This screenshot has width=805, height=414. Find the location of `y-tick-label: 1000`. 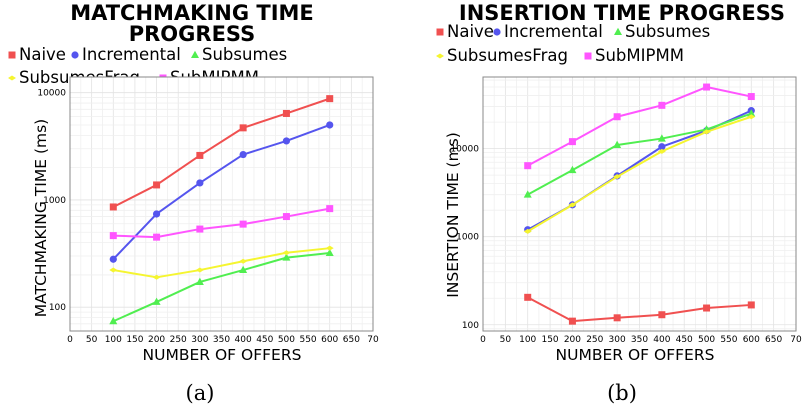

y-tick-label: 1000 is located at coordinates (54, 201).